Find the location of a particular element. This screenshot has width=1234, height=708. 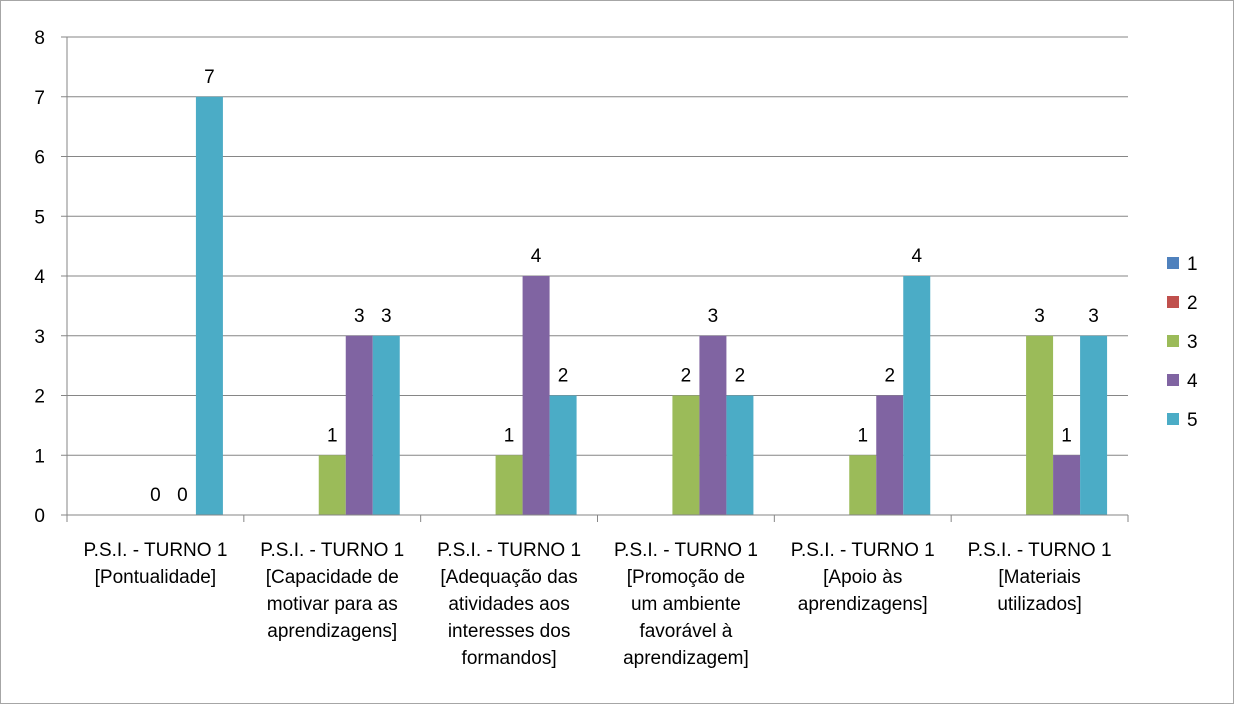

data-label: 7 is located at coordinates (209, 77).